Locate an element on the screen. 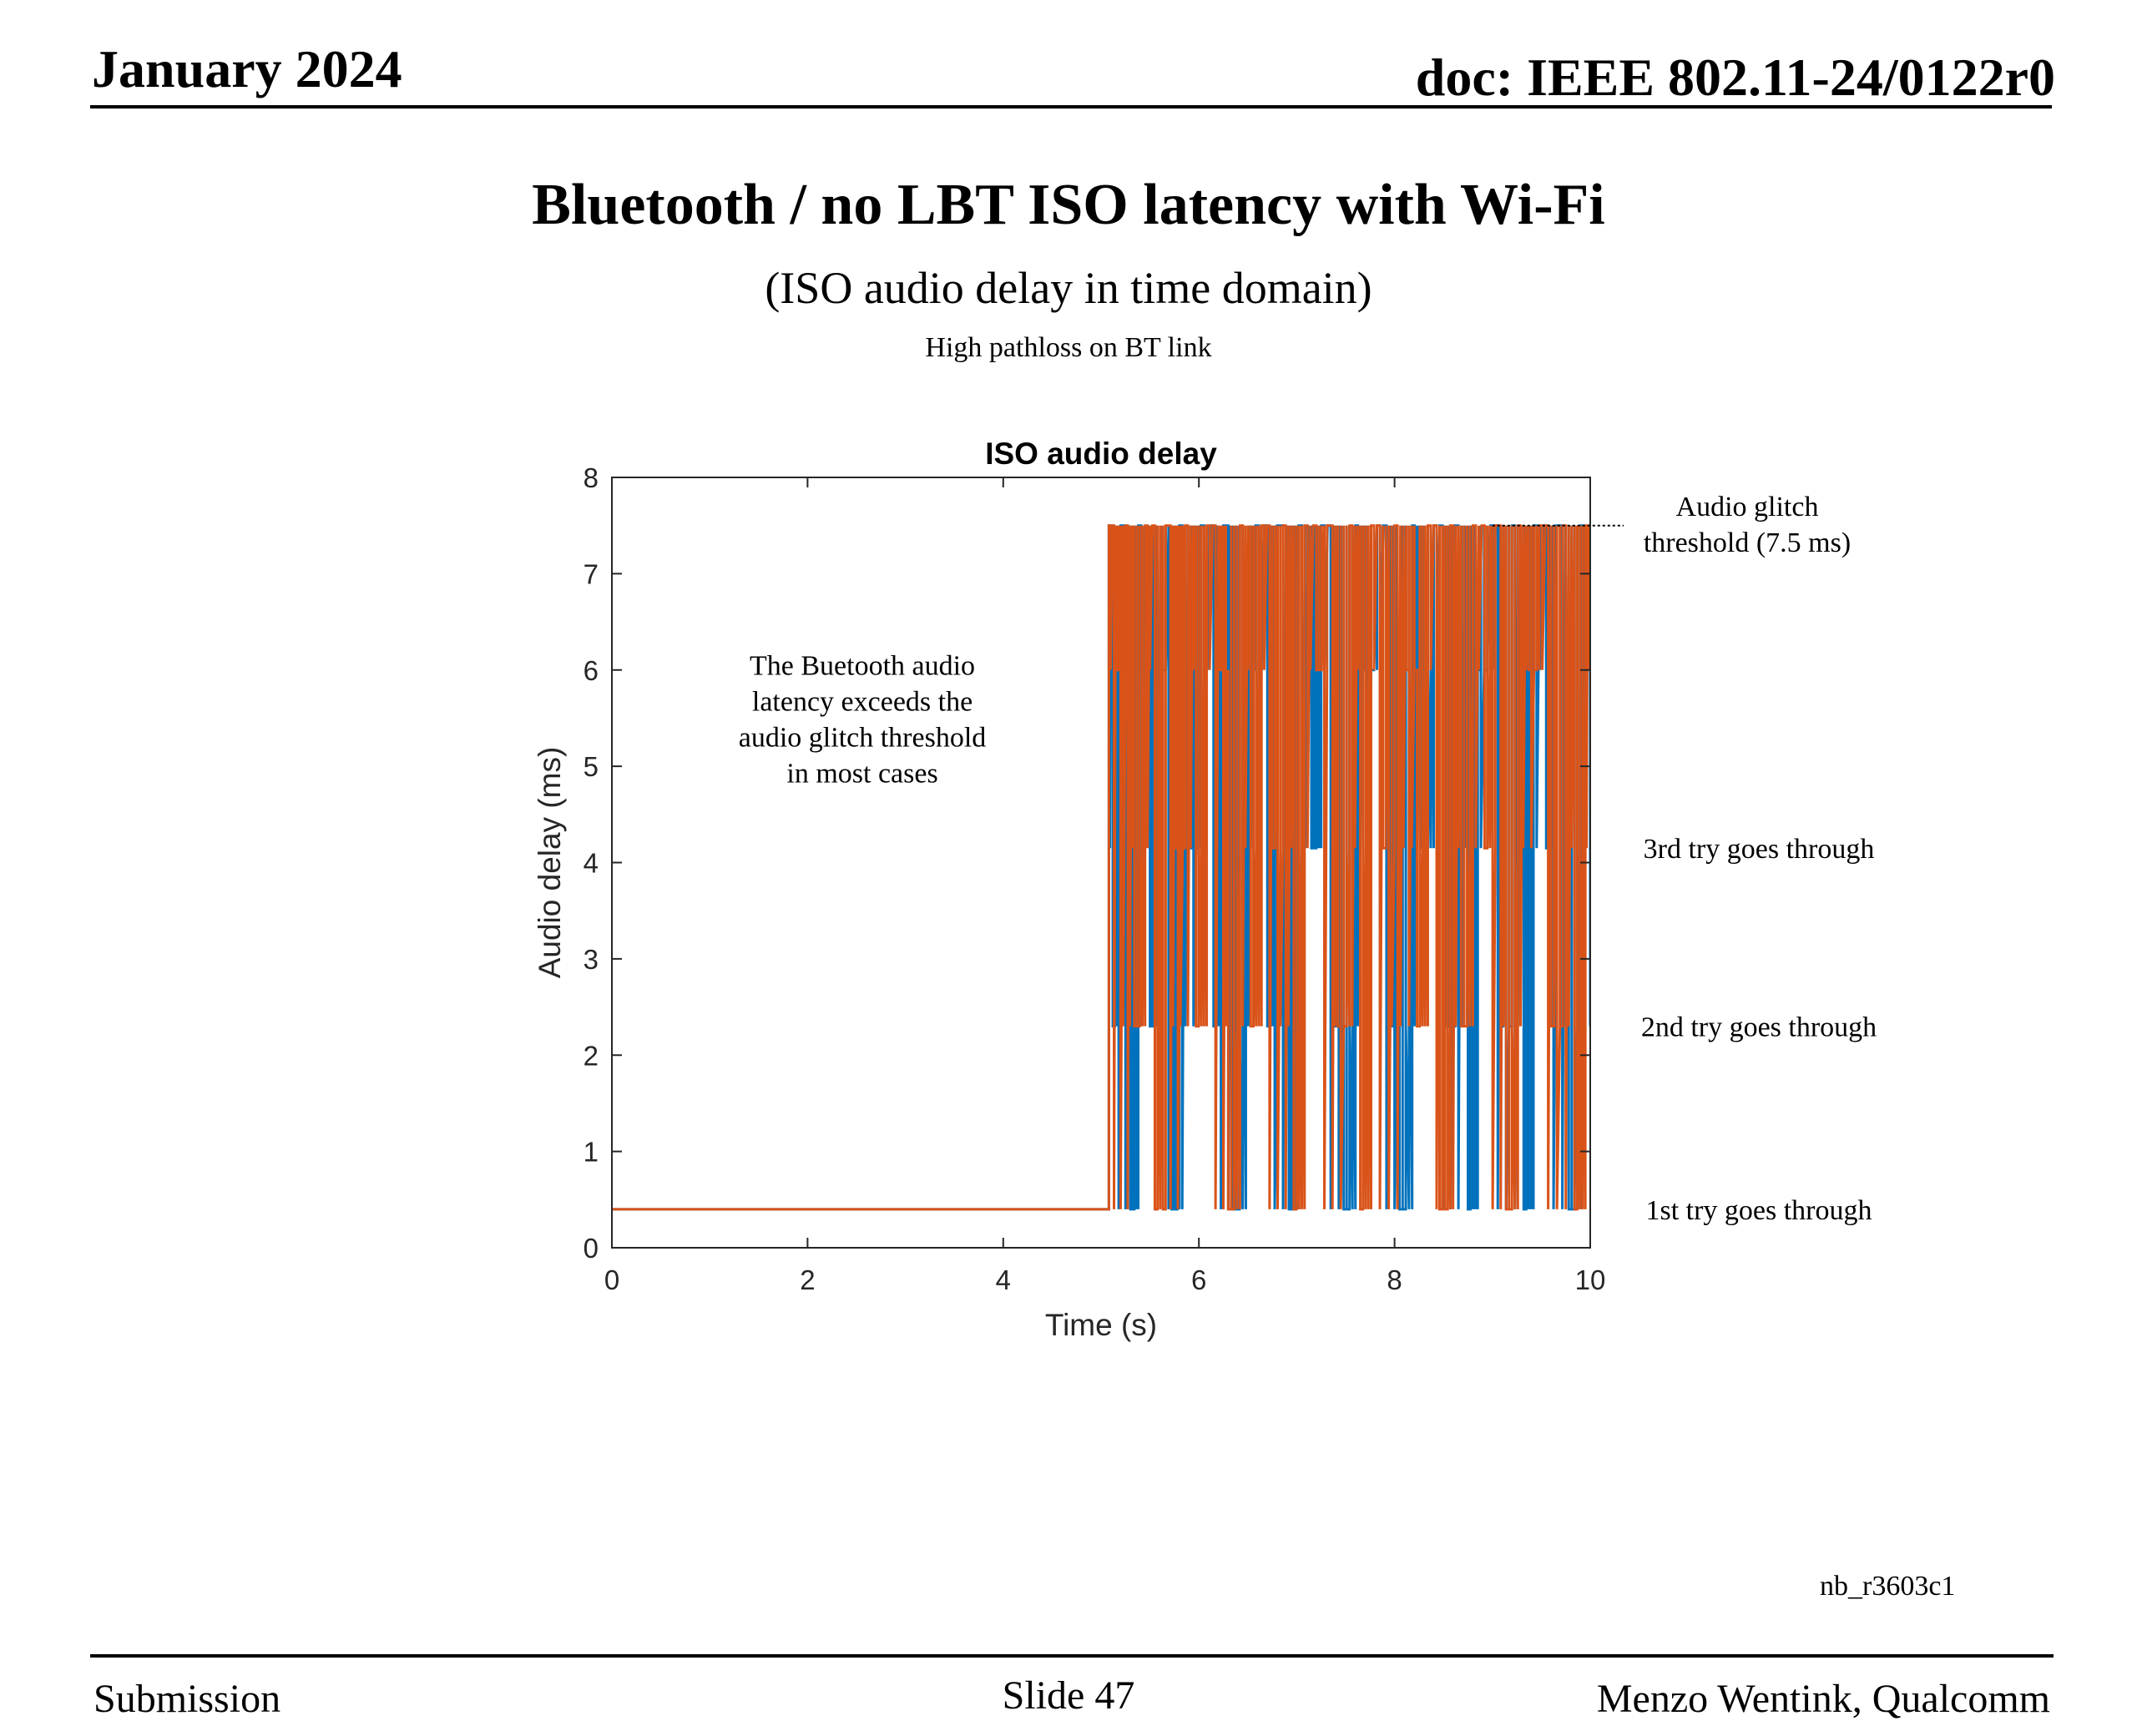 Image resolution: width=2137 pixels, height=1736 pixels. header-doc-id: doc: IEEE 802.11-24/0122r0 is located at coordinates (1735, 77).